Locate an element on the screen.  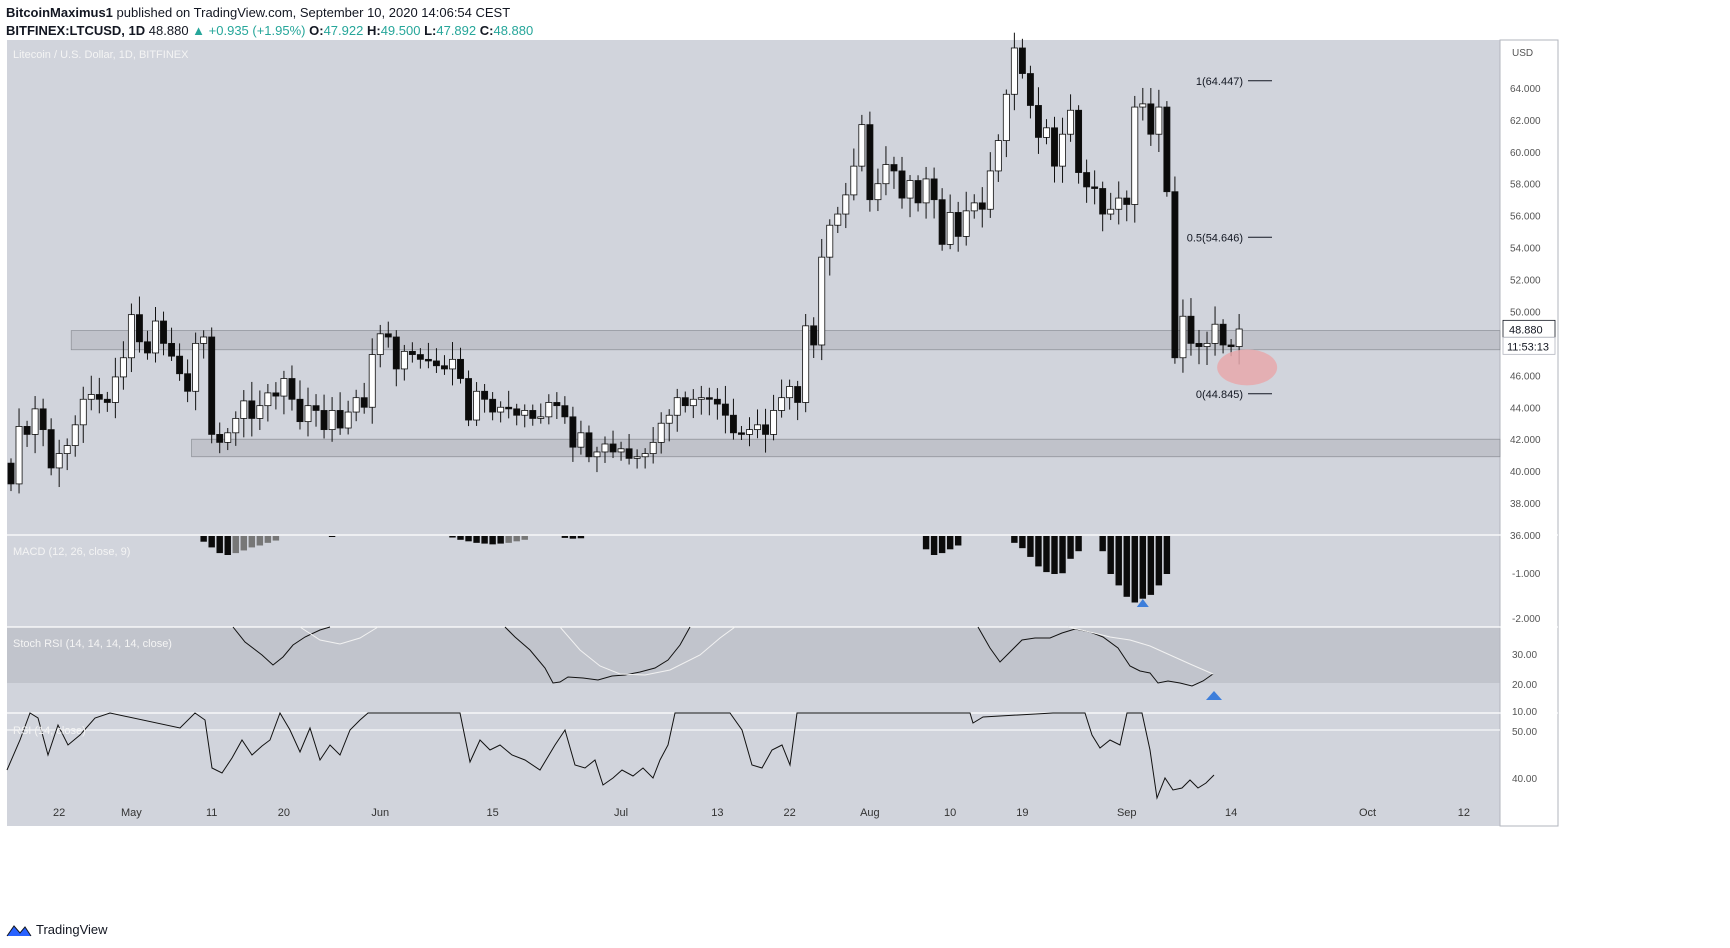
rsi-label: RSI (14, close) is located at coordinates (49, 731).